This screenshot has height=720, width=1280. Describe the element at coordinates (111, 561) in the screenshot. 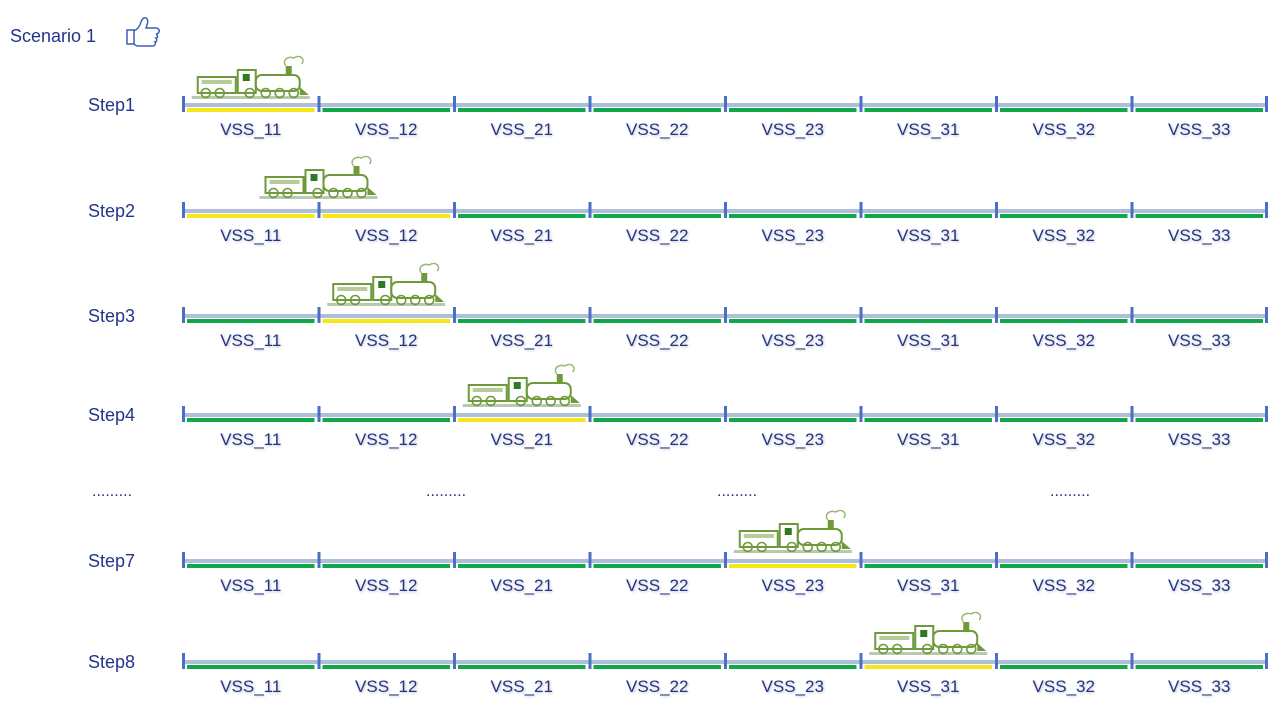

I see `step-label: Step7` at that location.